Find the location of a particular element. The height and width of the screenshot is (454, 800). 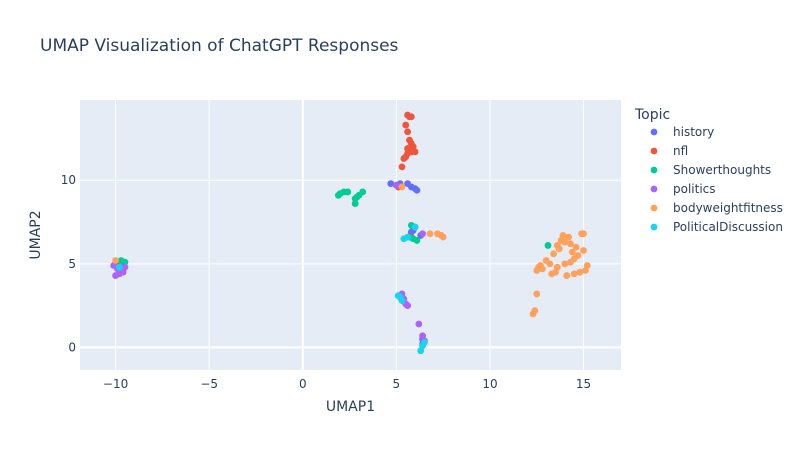

legend-label: bodyweightfitness is located at coordinates (728, 208).